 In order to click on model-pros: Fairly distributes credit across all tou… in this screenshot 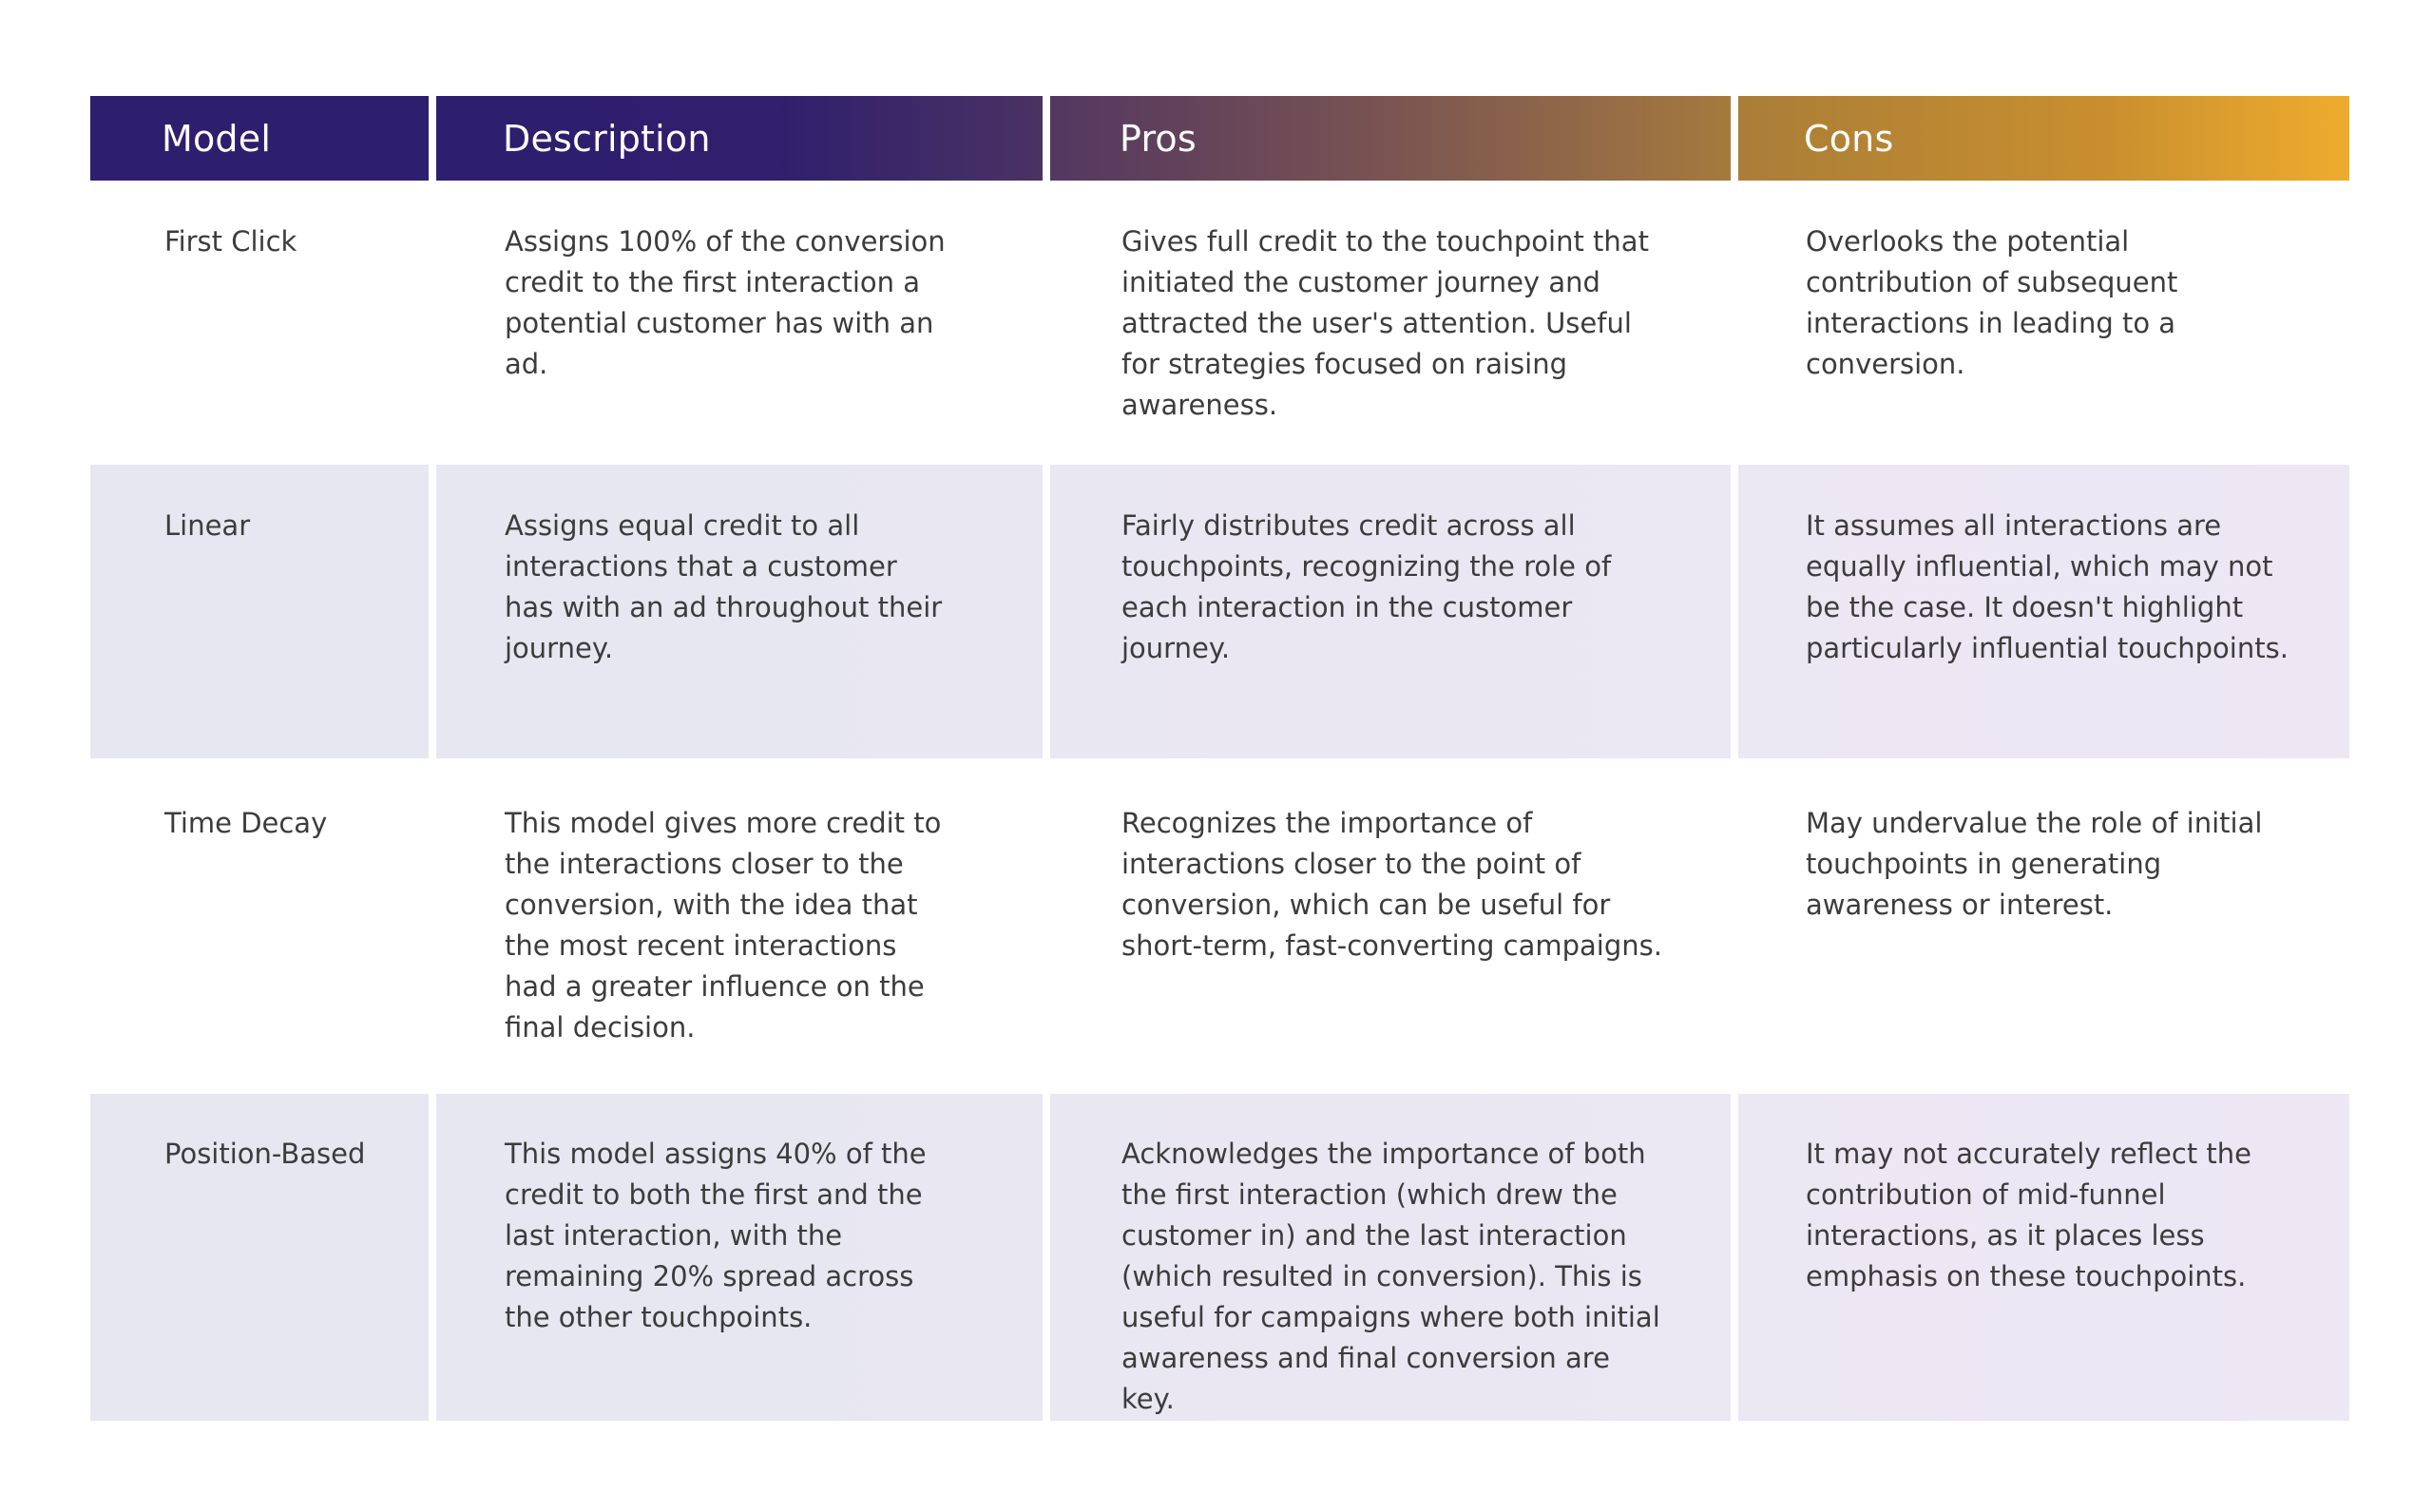, I will do `click(1390, 611)`.